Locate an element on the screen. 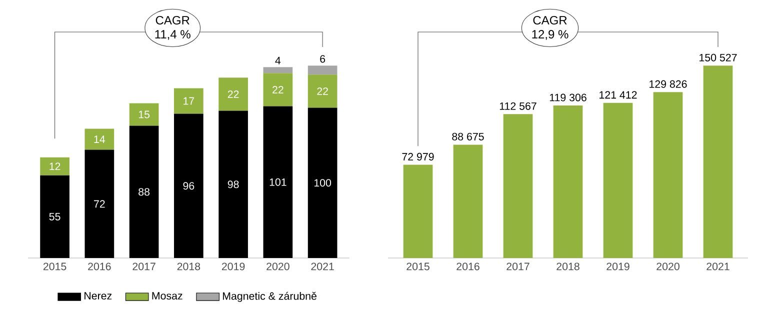 The height and width of the screenshot is (323, 759). data-label: 72 is located at coordinates (99, 204).